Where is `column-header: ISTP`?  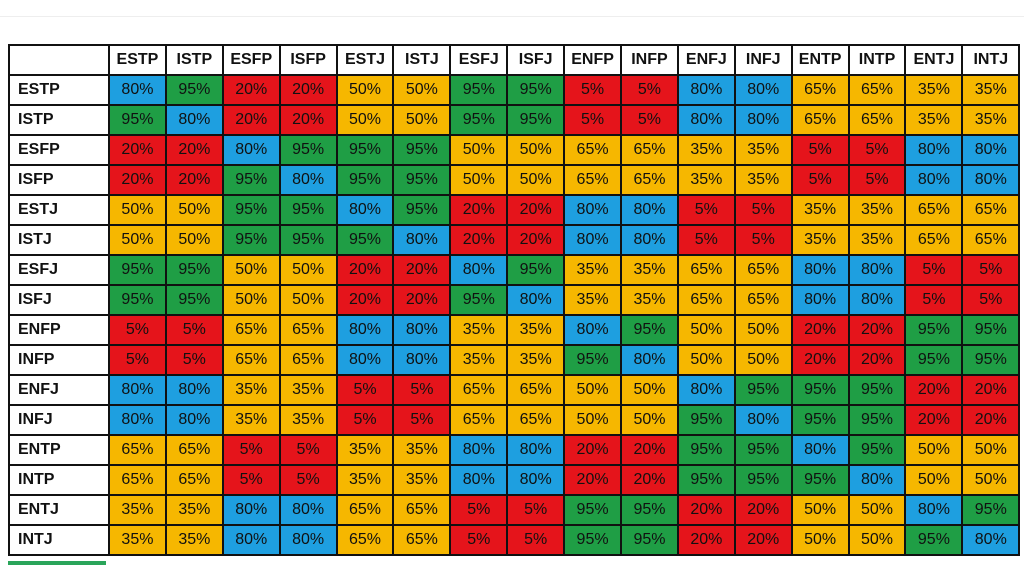
column-header: ISTP is located at coordinates (194, 60).